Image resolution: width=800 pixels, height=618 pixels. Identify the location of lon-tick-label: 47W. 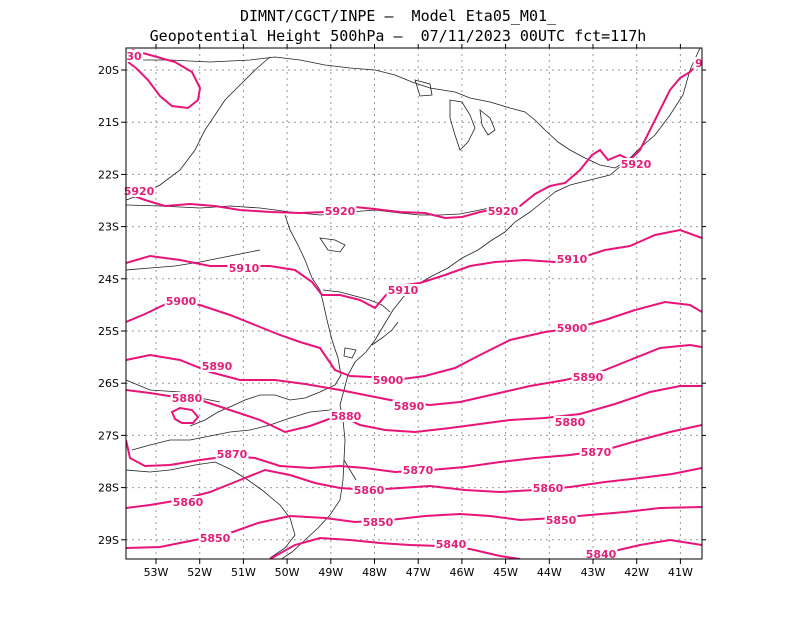
(418, 572).